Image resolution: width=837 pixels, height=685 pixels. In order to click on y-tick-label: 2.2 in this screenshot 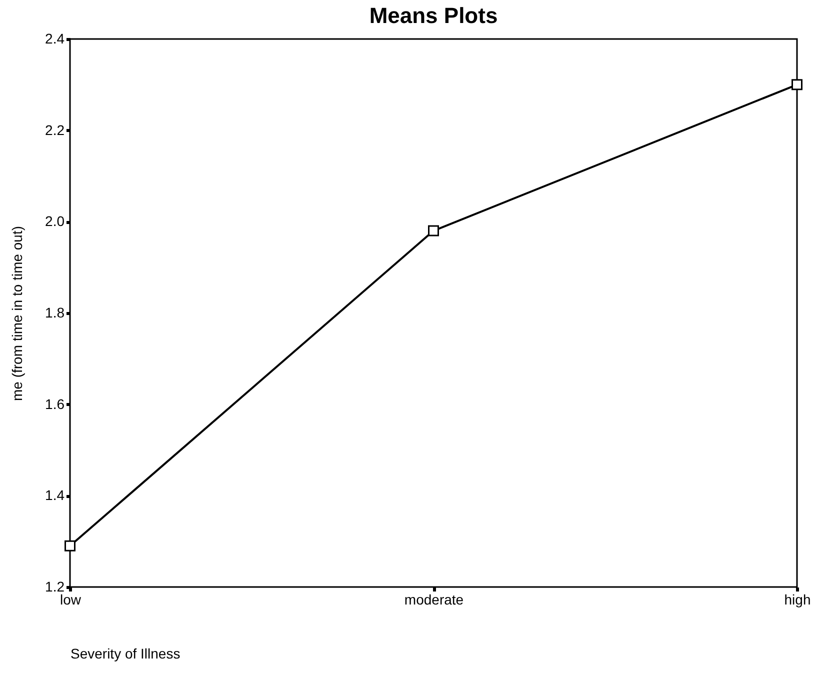, I will do `click(55, 130)`.